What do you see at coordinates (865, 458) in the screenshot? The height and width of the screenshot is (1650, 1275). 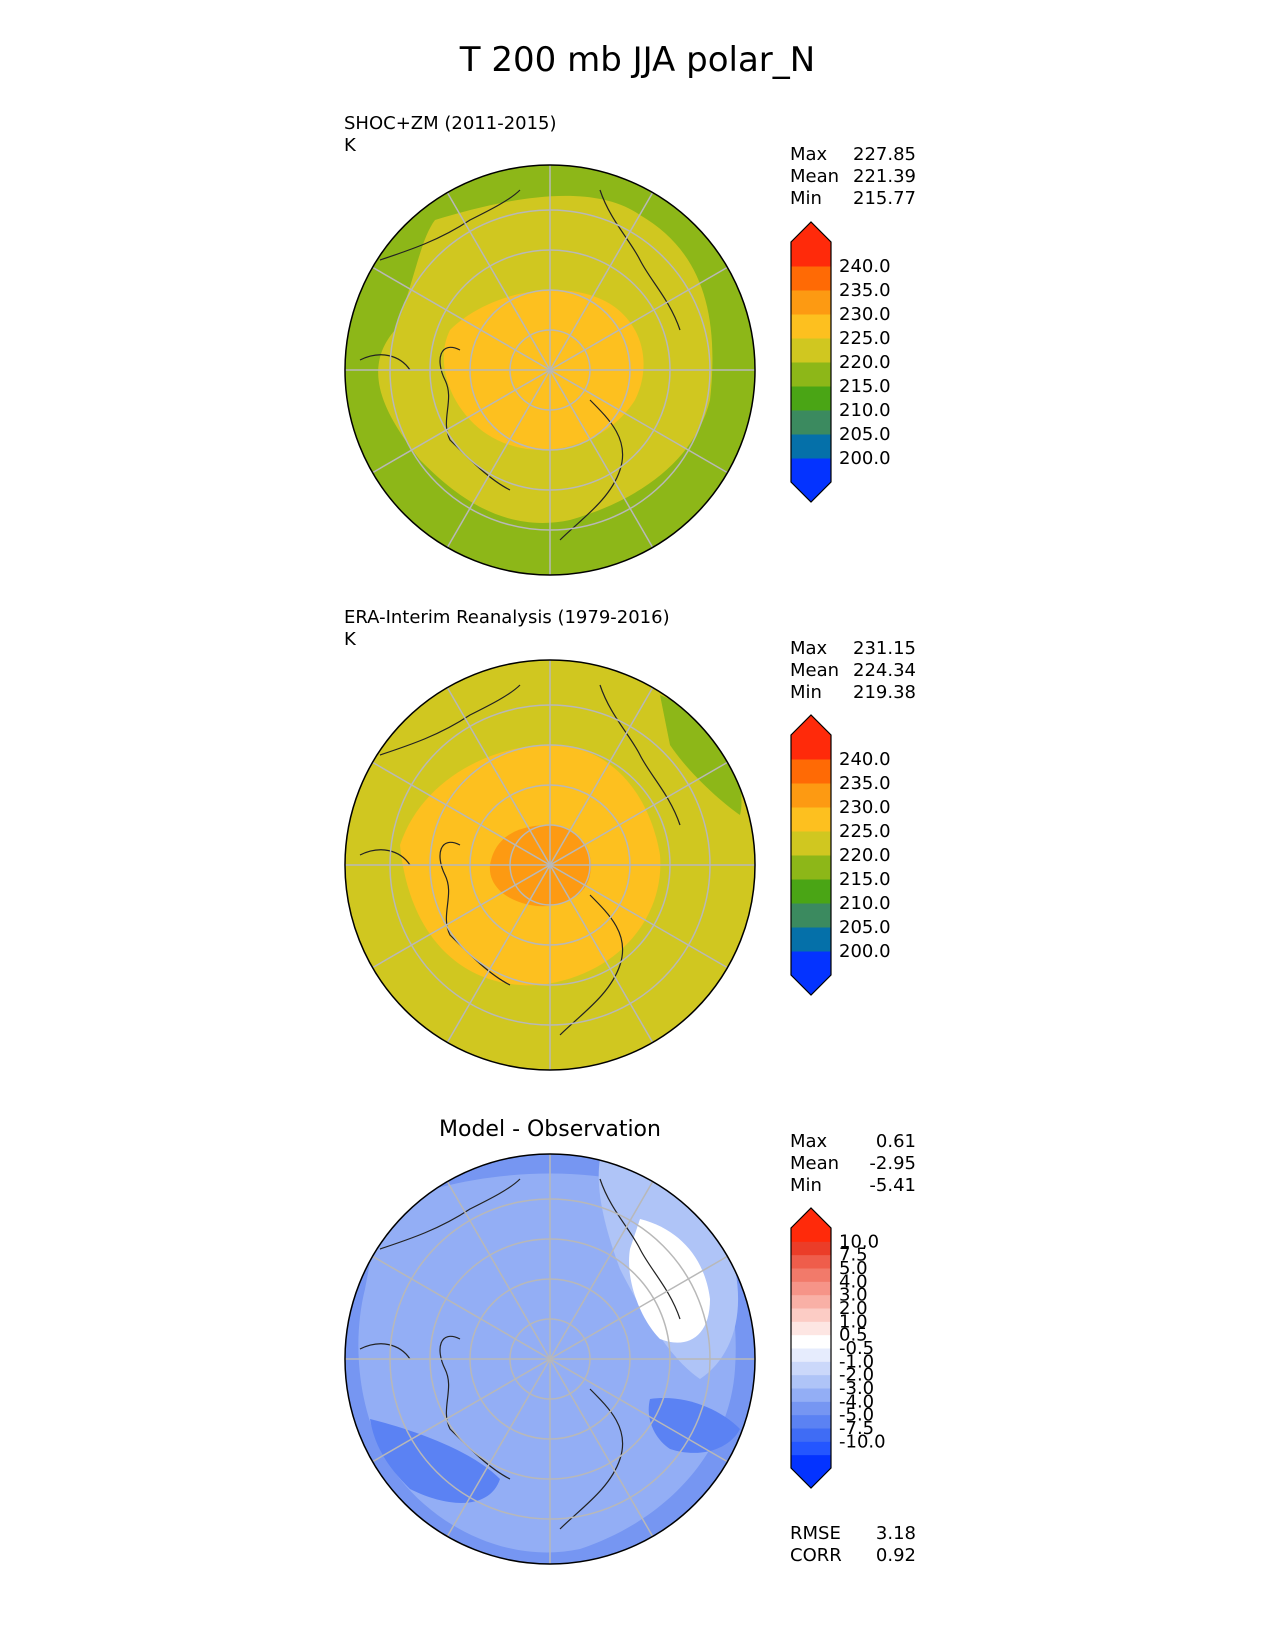 I see `colorbar-tick-label: 200.0` at bounding box center [865, 458].